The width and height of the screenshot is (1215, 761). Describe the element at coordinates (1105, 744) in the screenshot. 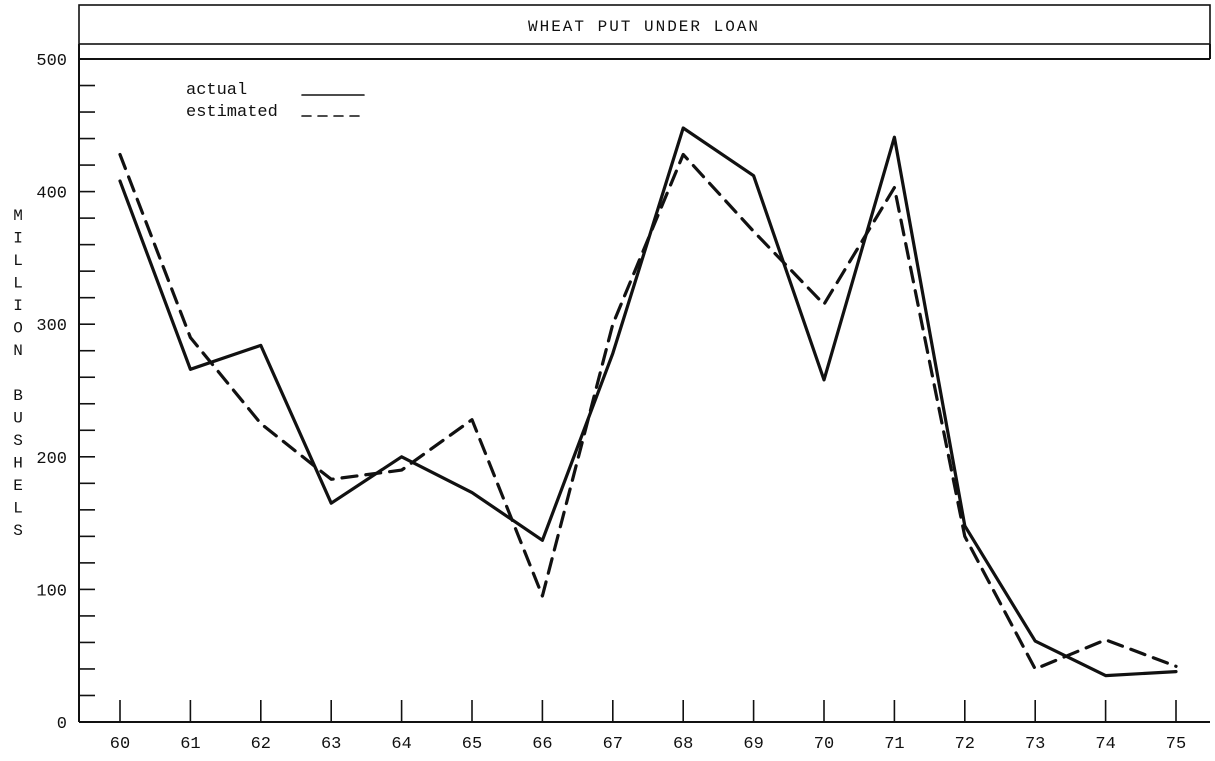

I see `x-tick-label: 74` at that location.